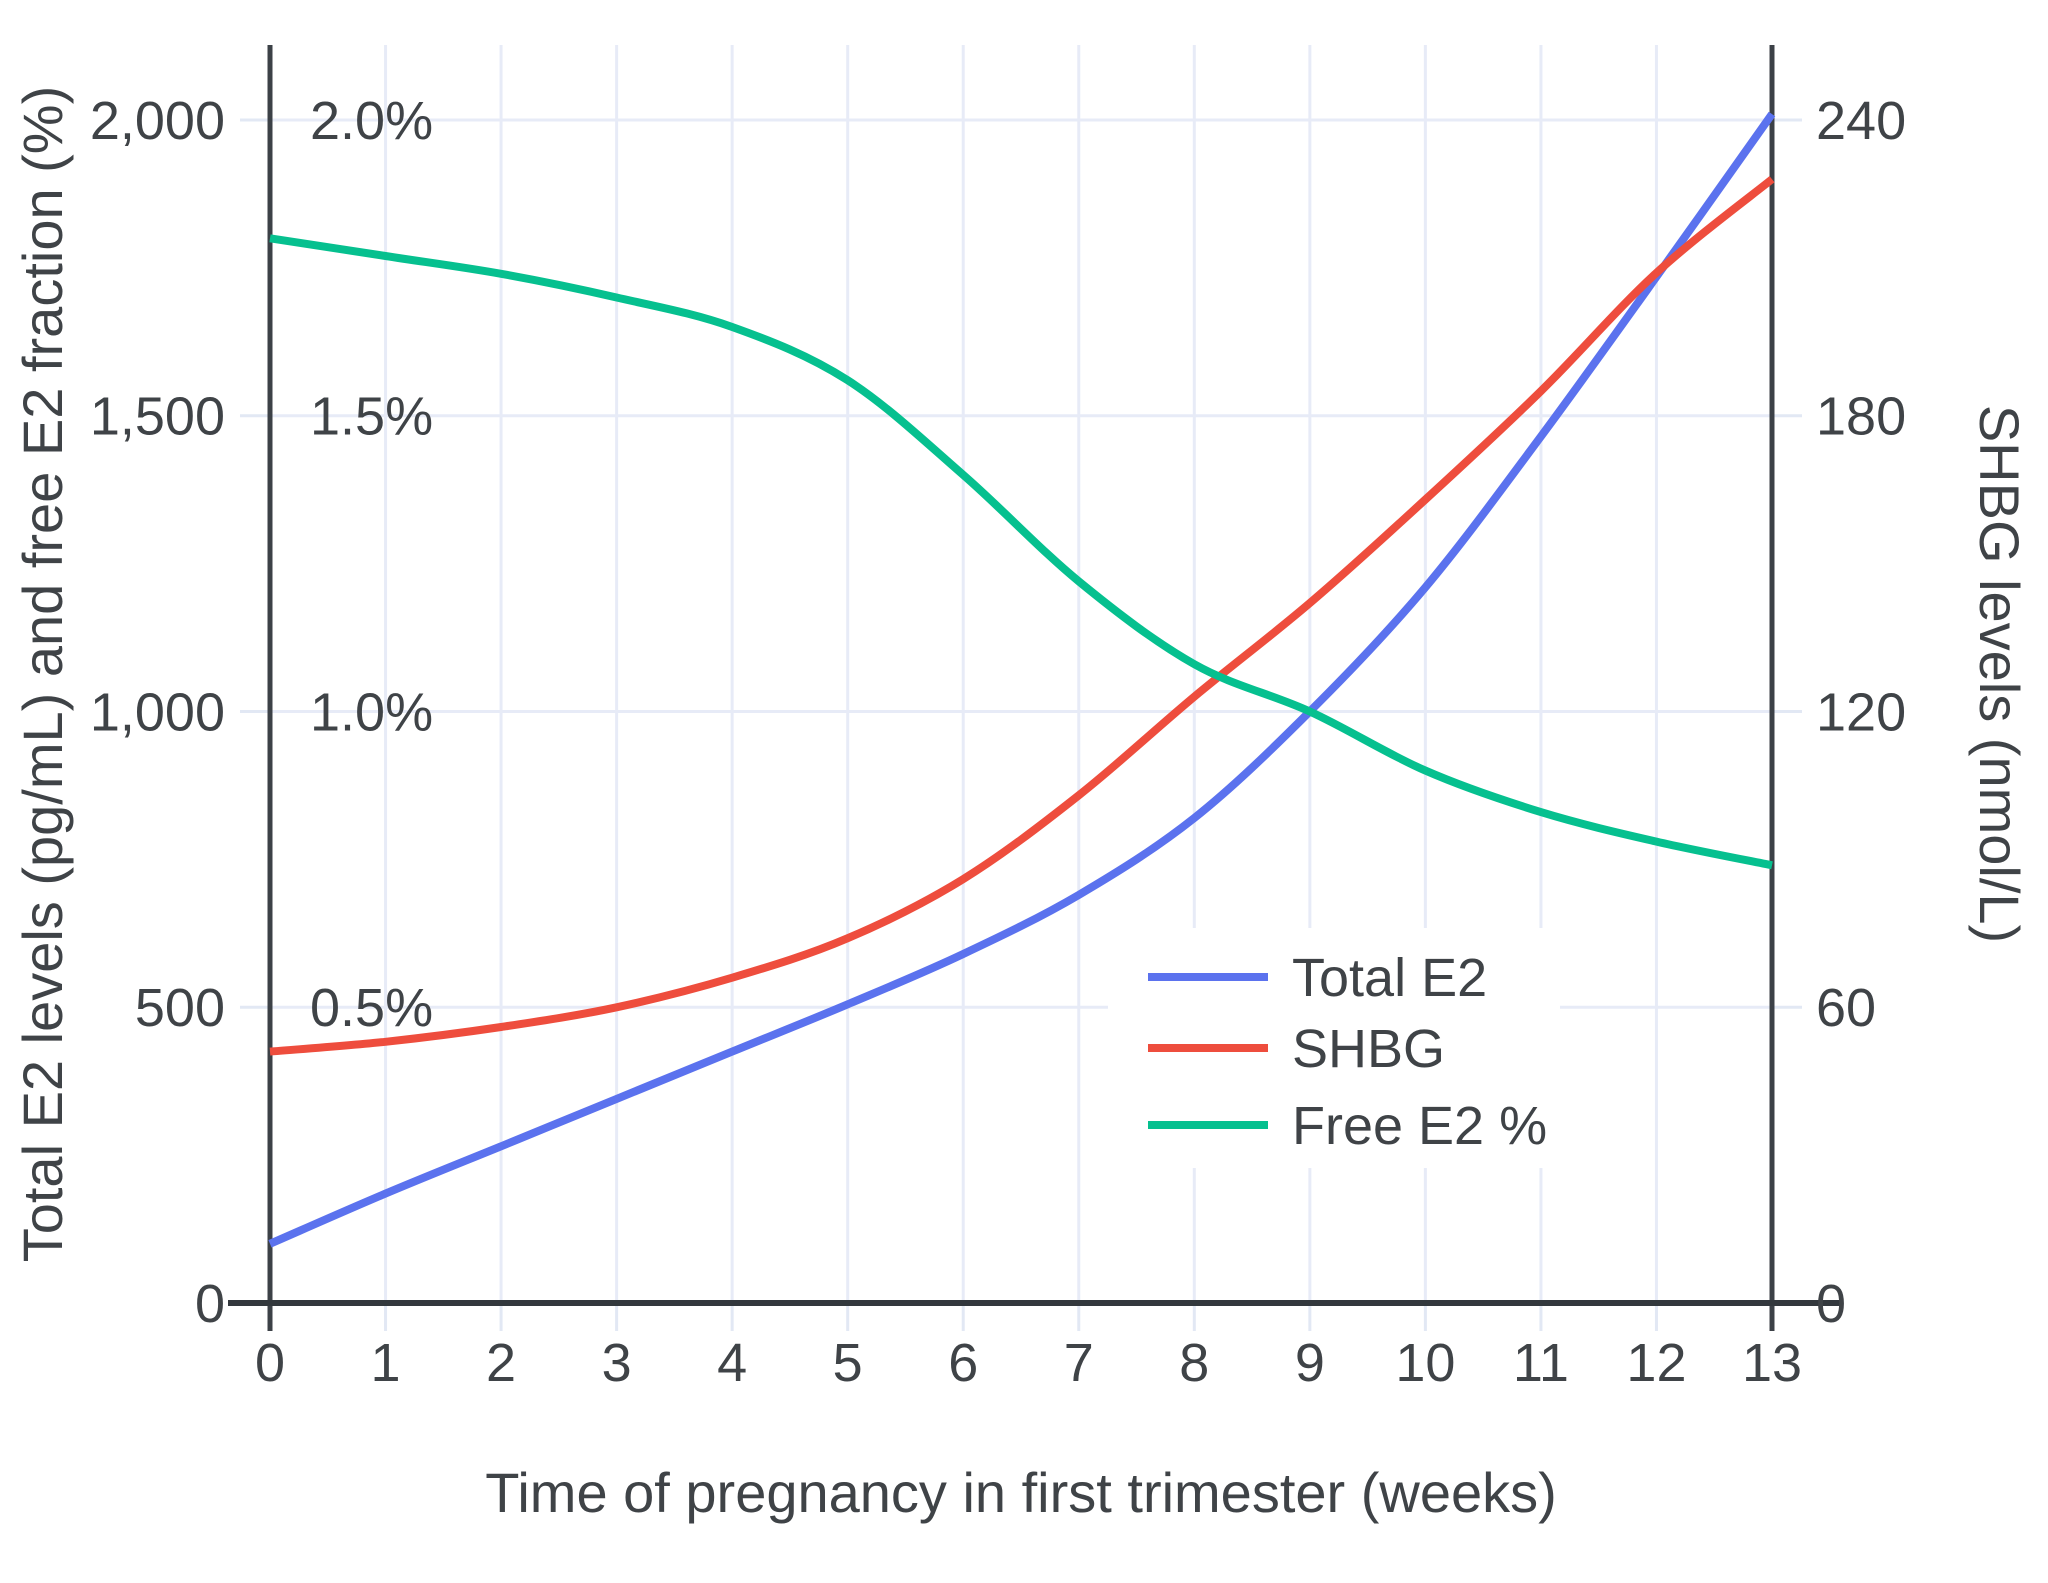 This screenshot has width=2048, height=1583. What do you see at coordinates (1772, 1363) in the screenshot?
I see `x-tick-label-13: 13` at bounding box center [1772, 1363].